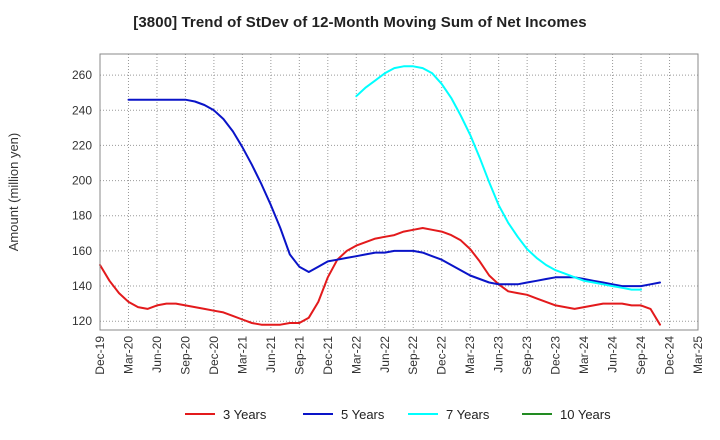  What do you see at coordinates (527, 355) in the screenshot?
I see `x-tick-label: Sep-23` at bounding box center [527, 355].